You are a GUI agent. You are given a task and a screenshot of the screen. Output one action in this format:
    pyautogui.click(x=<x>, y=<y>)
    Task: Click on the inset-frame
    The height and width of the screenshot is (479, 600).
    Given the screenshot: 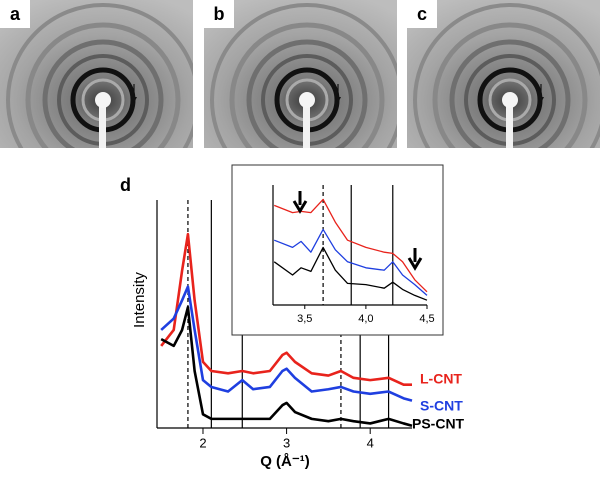 What is the action you would take?
    pyautogui.click(x=337, y=250)
    